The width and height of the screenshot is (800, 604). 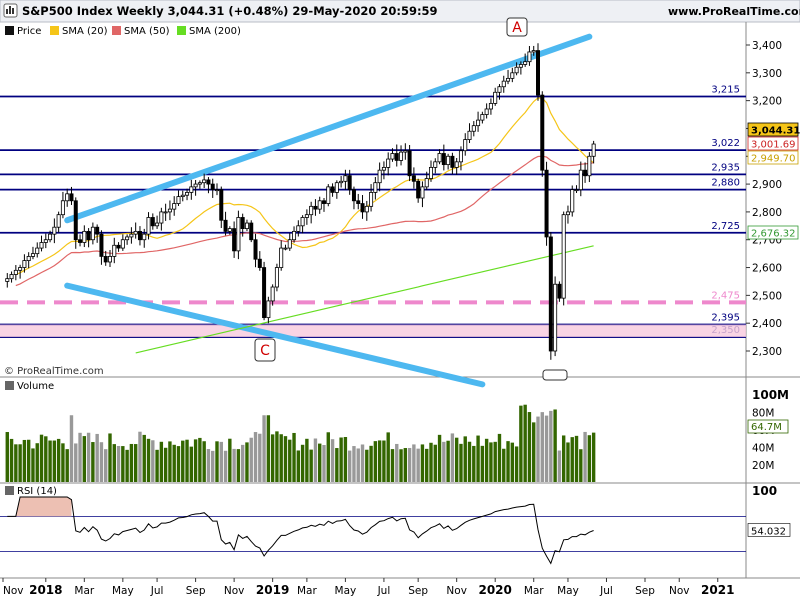 What do you see at coordinates (147, 31) in the screenshot?
I see `legend-sma50: SMA (50)` at bounding box center [147, 31].